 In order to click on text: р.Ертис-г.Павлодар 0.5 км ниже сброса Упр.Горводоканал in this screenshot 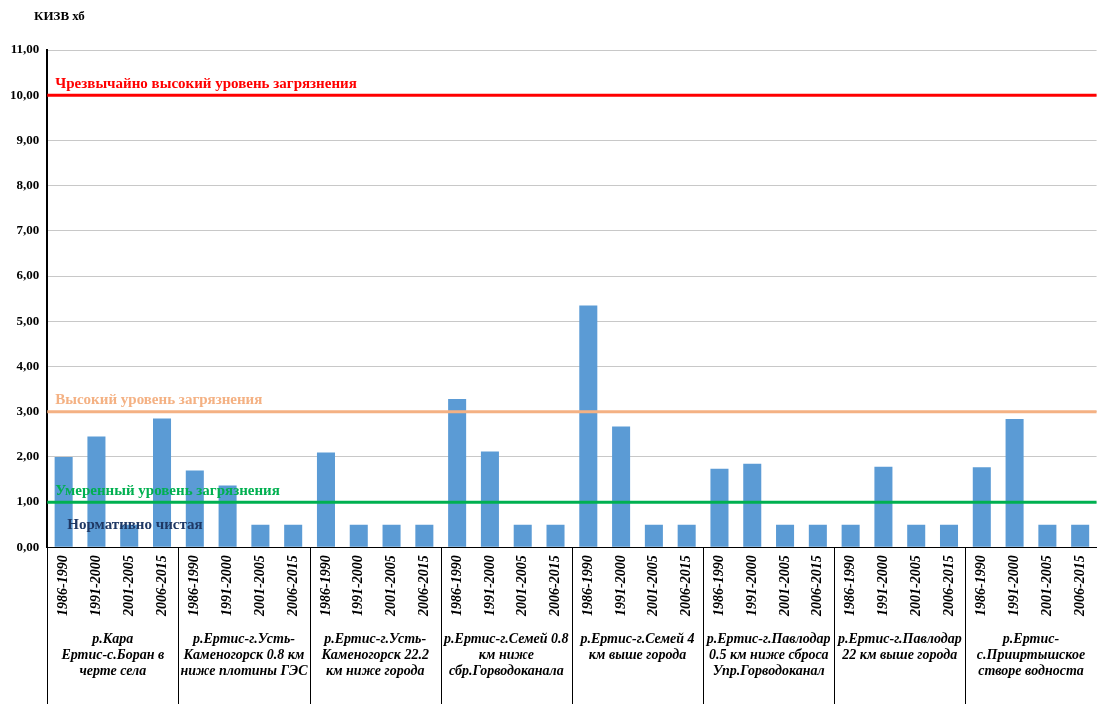, I will do `click(768, 654)`.